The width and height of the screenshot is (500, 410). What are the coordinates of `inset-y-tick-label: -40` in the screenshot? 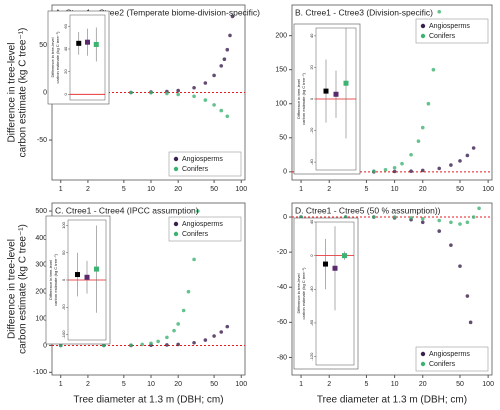 It's located at (311, 289).